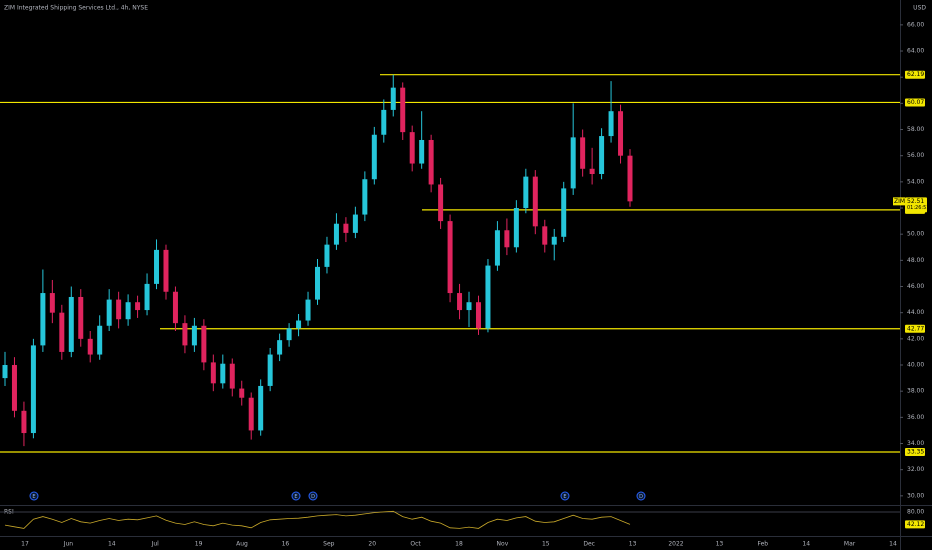 This screenshot has height=550, width=932. What do you see at coordinates (915, 74) in the screenshot?
I see `level-label: 62.19` at bounding box center [915, 74].